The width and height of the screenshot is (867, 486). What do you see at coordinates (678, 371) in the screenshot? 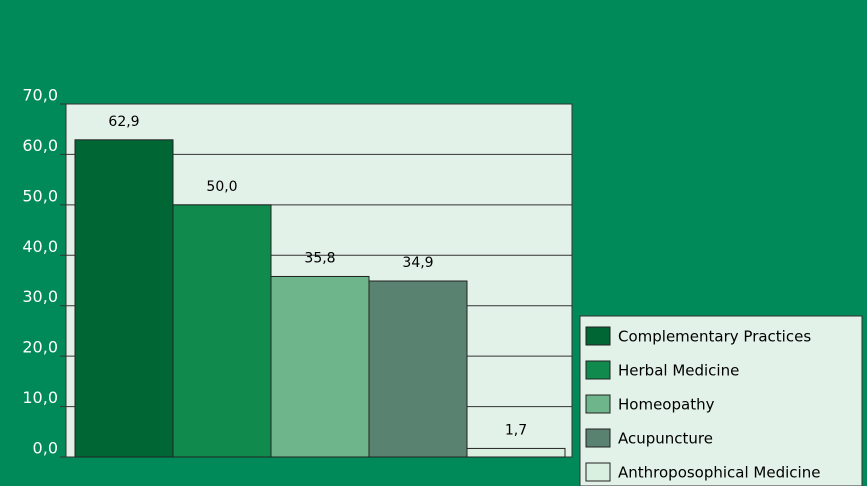
I see `legend-label: Herbal Medicine` at bounding box center [678, 371].